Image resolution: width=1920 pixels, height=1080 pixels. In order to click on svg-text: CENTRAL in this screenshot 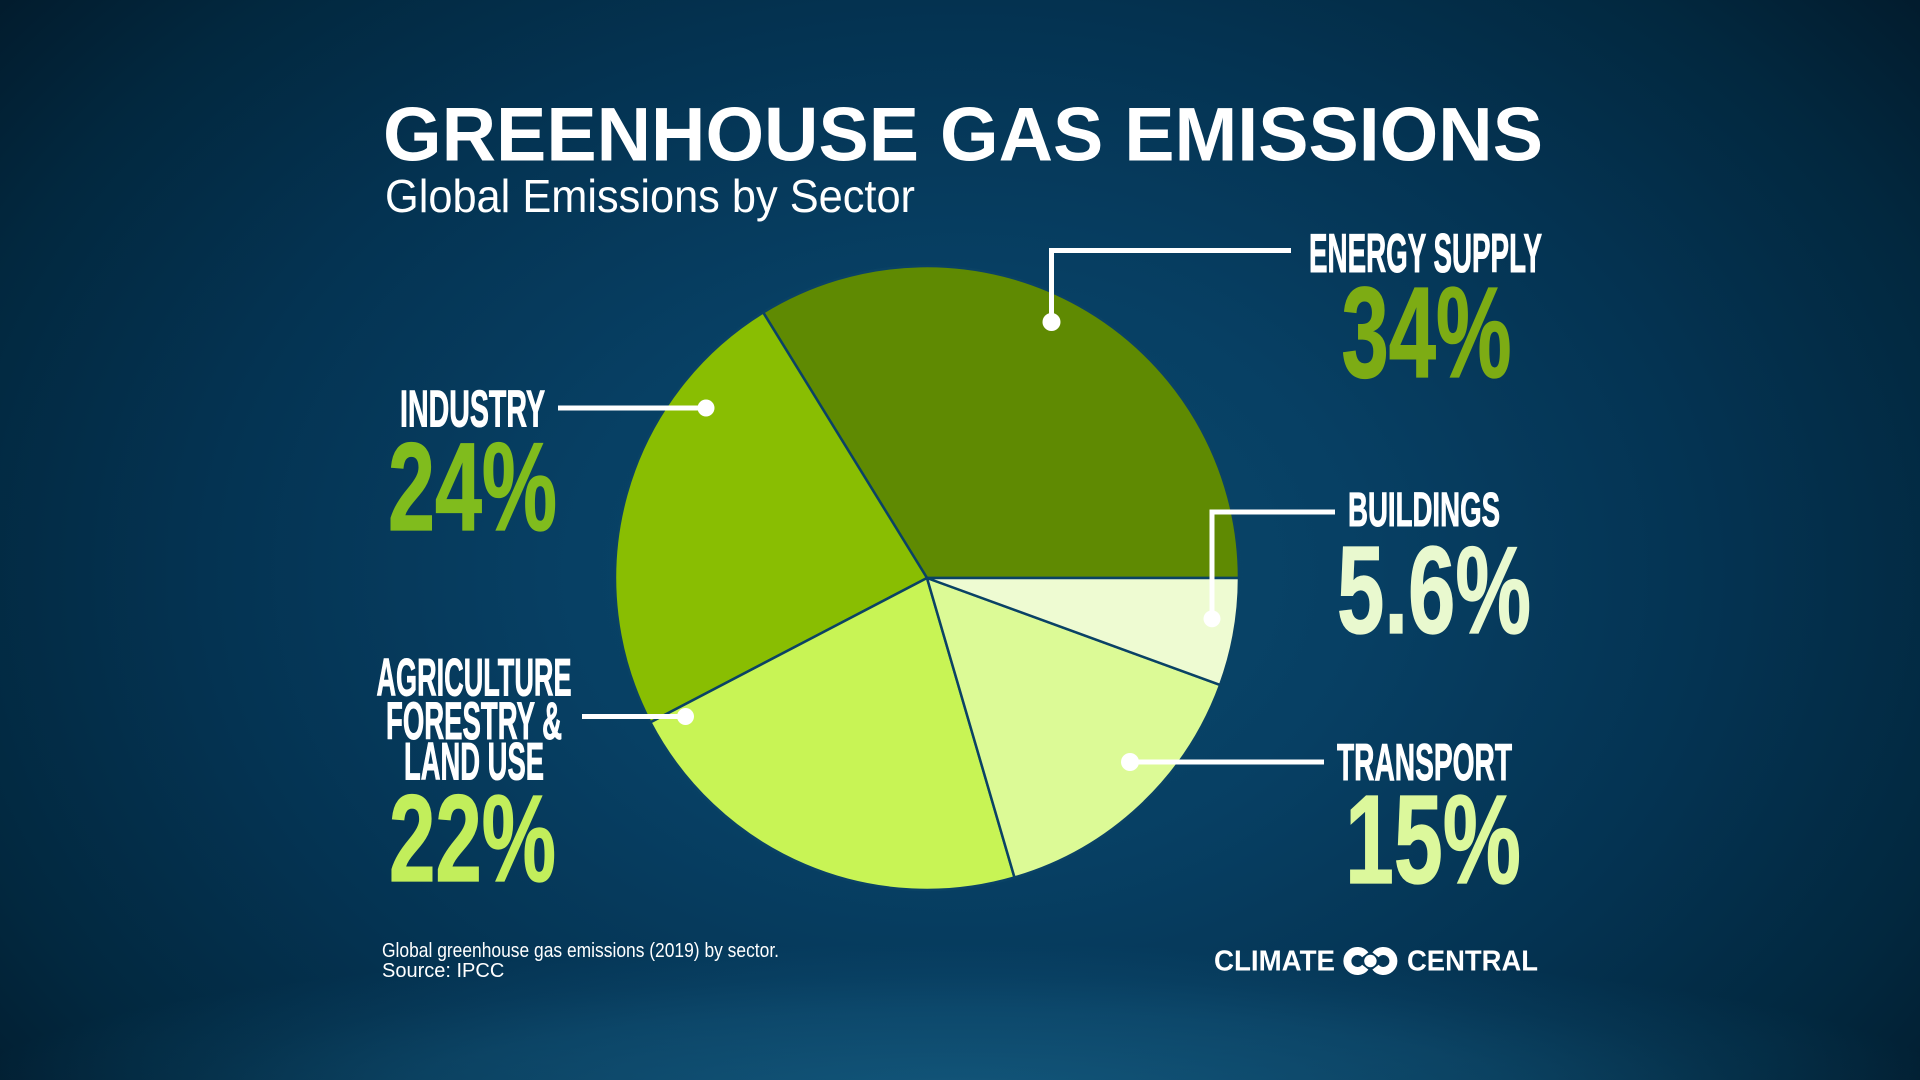, I will do `click(1472, 962)`.